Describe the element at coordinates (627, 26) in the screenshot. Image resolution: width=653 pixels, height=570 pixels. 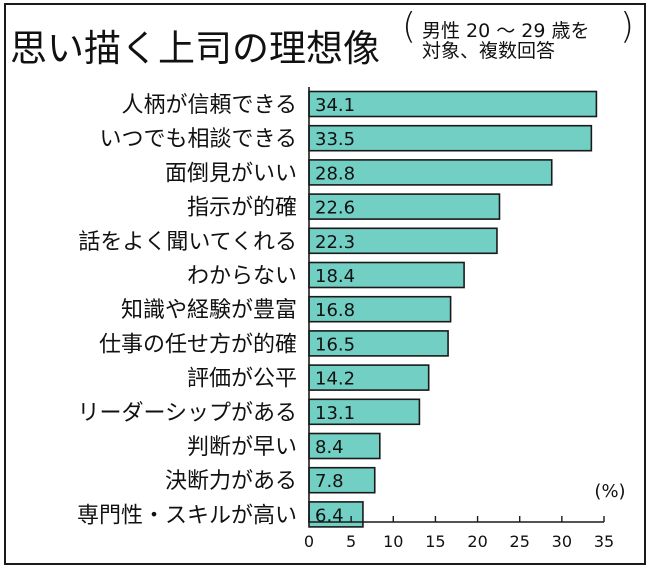
I see `subtitle-close-paren: )` at that location.